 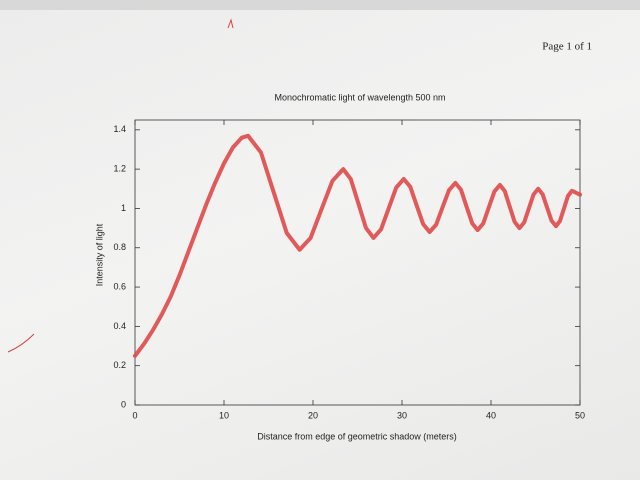 What do you see at coordinates (119, 365) in the screenshot?
I see `y-tick-label: 0.2` at bounding box center [119, 365].